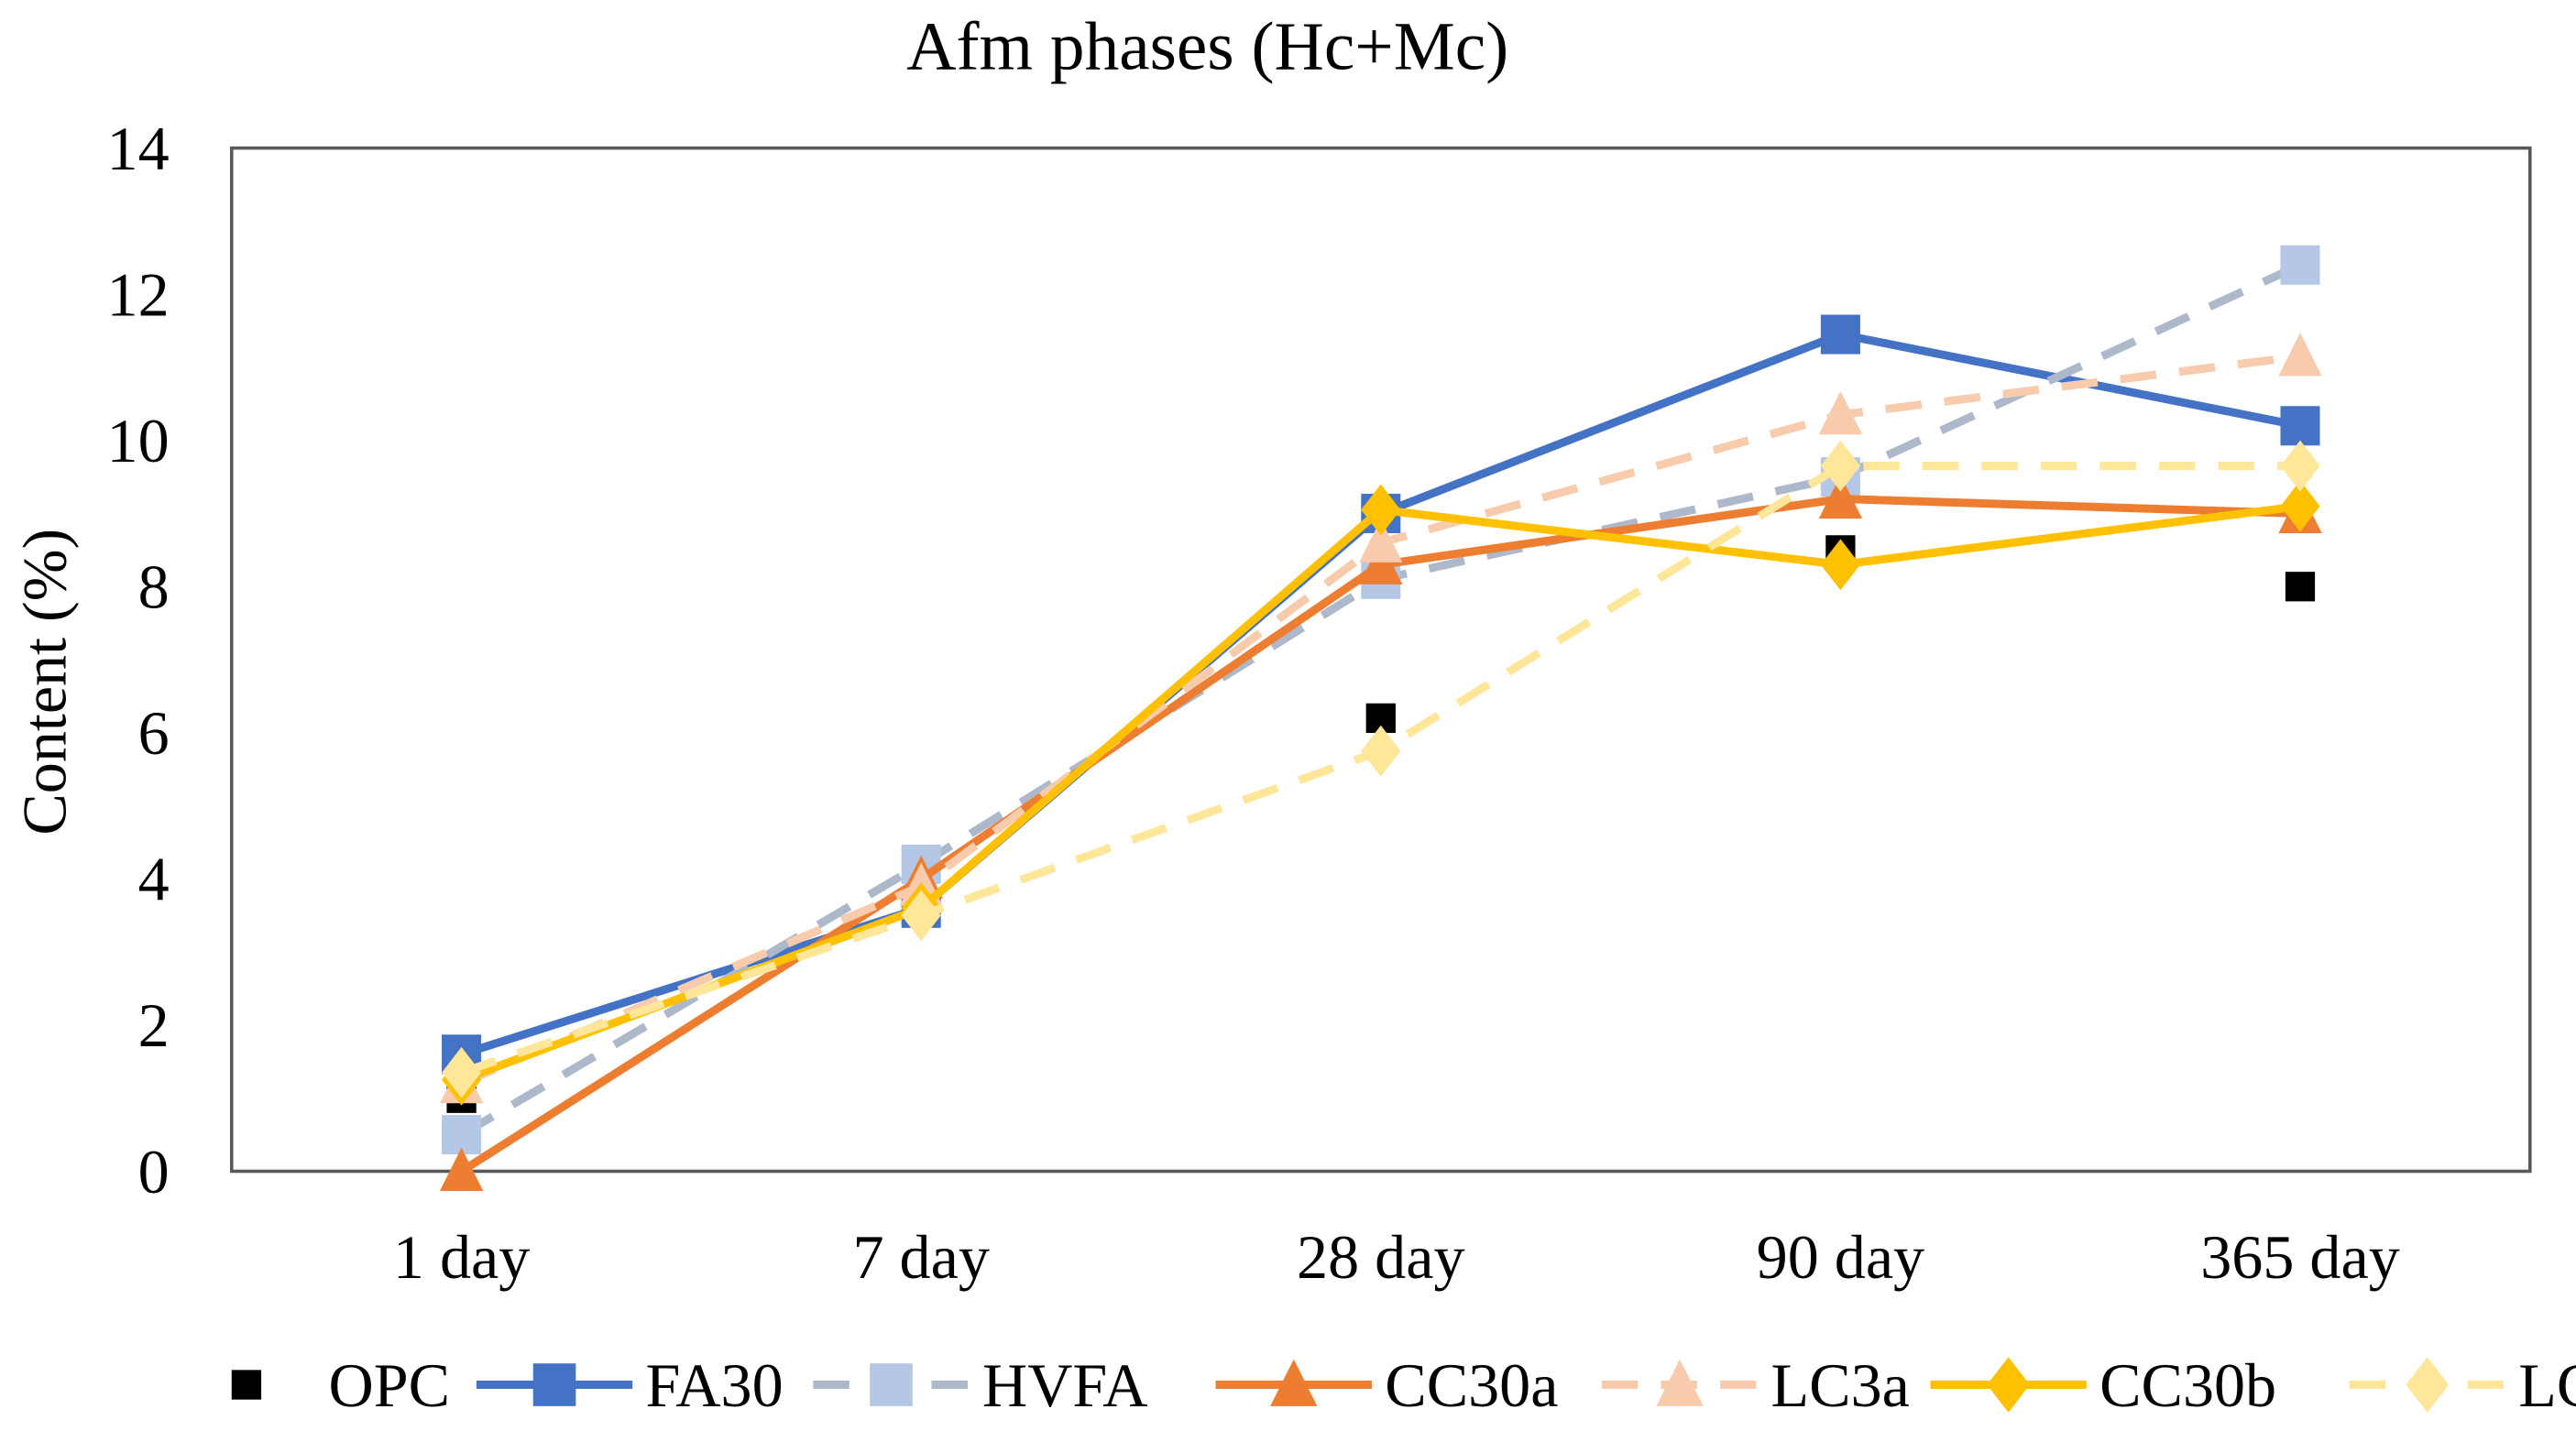 This screenshot has width=2576, height=1431. I want to click on legend-label: FA30, so click(715, 1385).